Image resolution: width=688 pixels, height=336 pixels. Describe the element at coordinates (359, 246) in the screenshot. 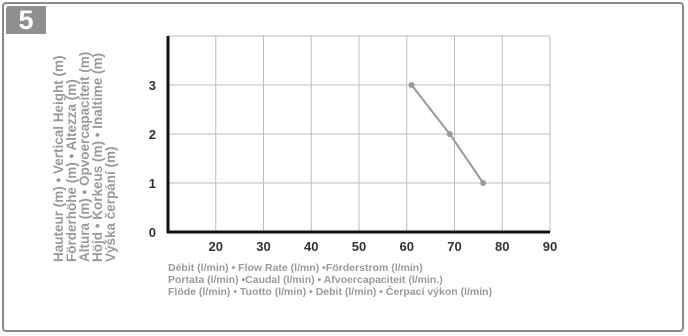

I see `x-tick-label: 50` at that location.